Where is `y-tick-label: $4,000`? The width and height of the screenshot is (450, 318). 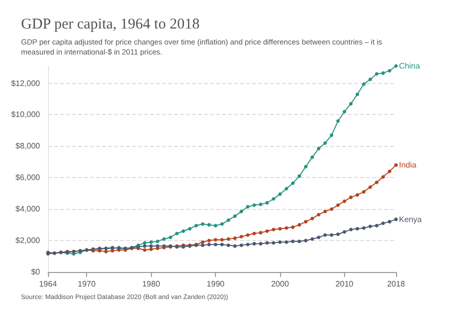
y-tick-label: $4,000 is located at coordinates (28, 209).